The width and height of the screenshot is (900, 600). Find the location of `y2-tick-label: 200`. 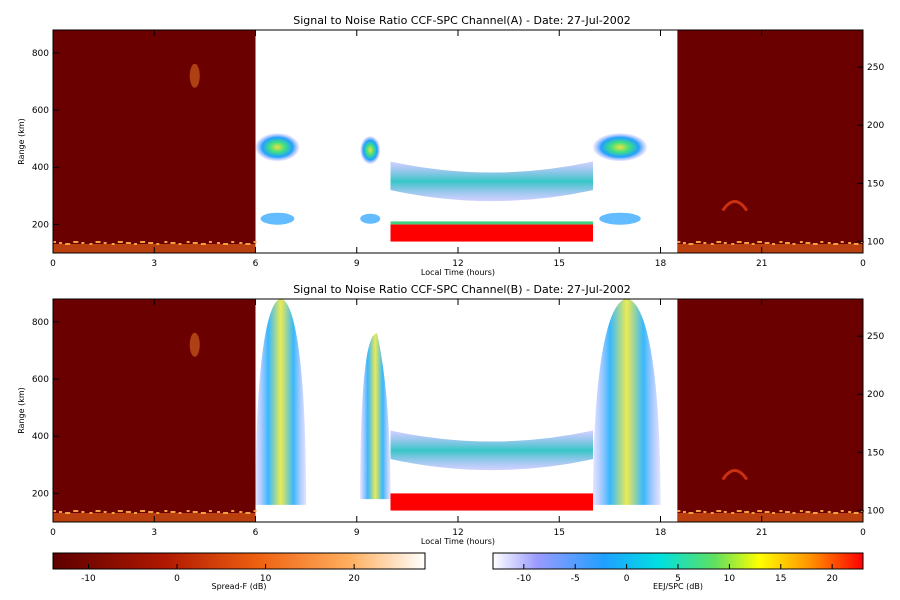

y2-tick-label: 200 is located at coordinates (875, 395).